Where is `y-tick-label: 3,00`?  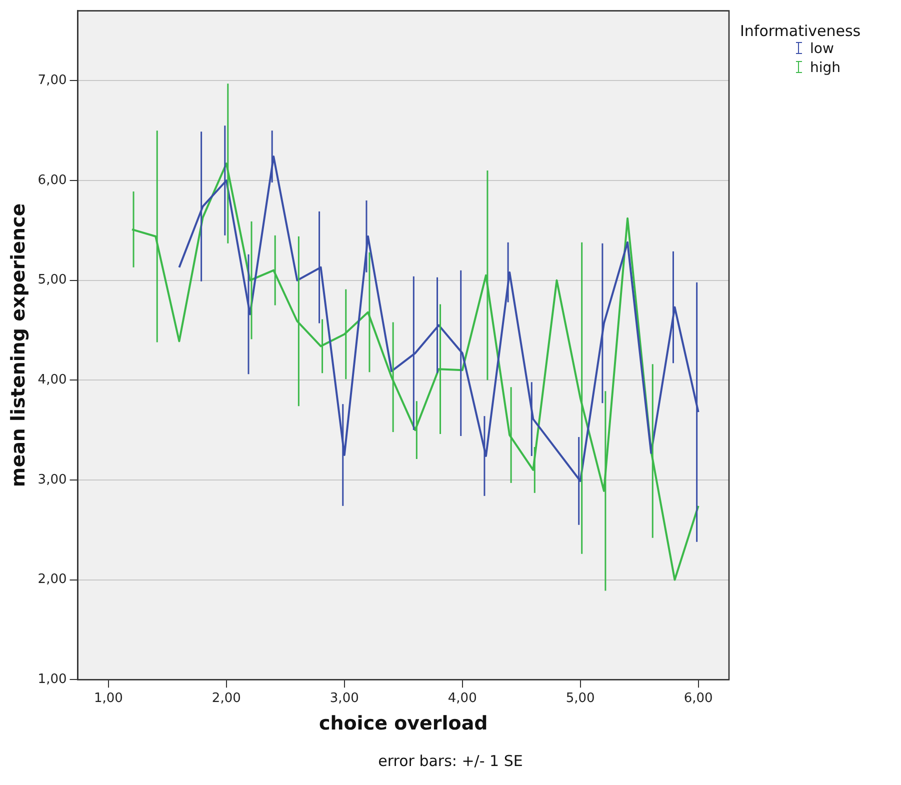
y-tick-label: 3,00 is located at coordinates (52, 480).